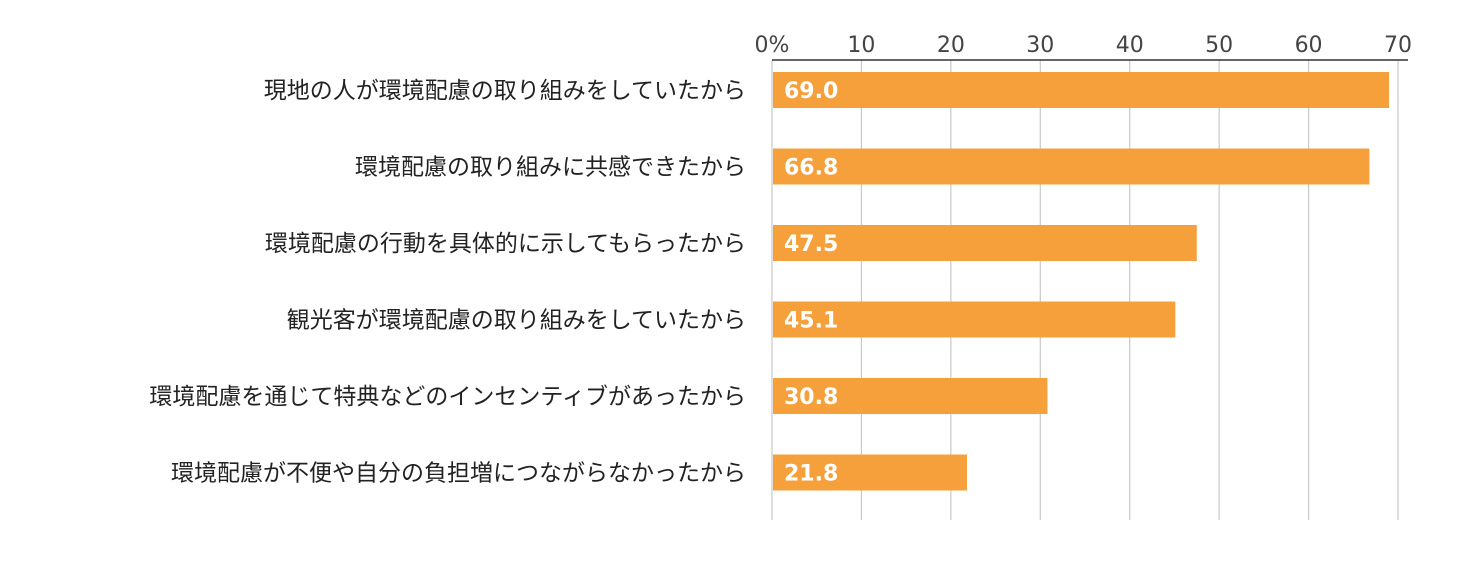  Describe the element at coordinates (1309, 45) in the screenshot. I see `tick-label-60: 60` at that location.